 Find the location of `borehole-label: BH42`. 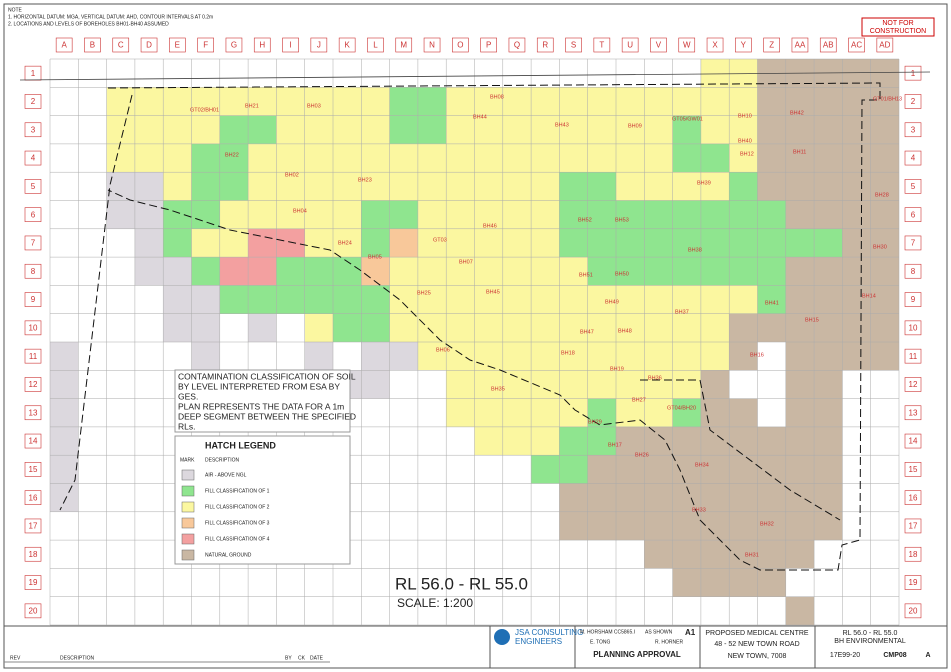

borehole-label: BH42 is located at coordinates (797, 113).